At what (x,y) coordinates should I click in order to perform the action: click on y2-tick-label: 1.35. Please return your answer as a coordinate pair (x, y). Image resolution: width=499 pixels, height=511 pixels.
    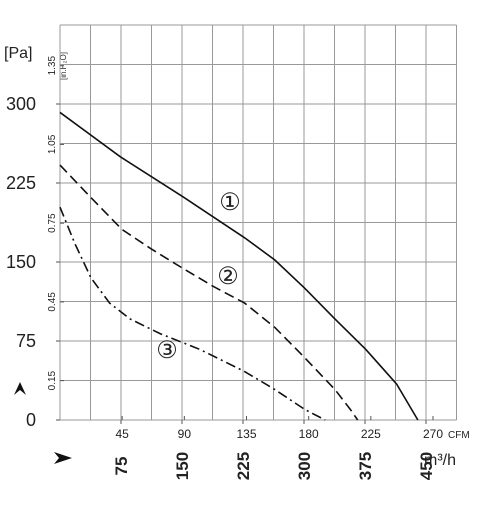
    Looking at the image, I should click on (52, 66).